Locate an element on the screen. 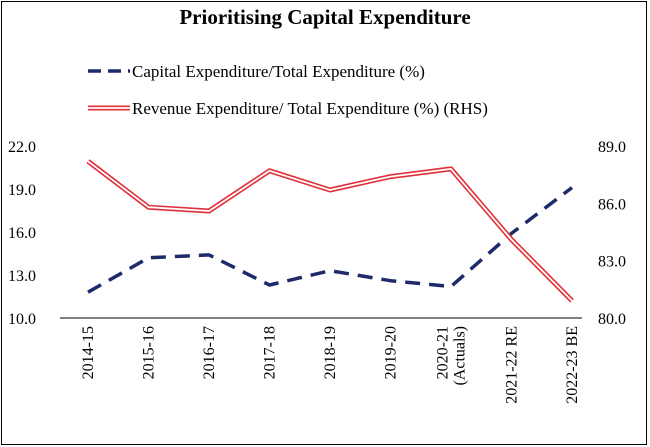 Image resolution: width=650 pixels, height=447 pixels. category-label: 2015-16 is located at coordinates (149, 352).